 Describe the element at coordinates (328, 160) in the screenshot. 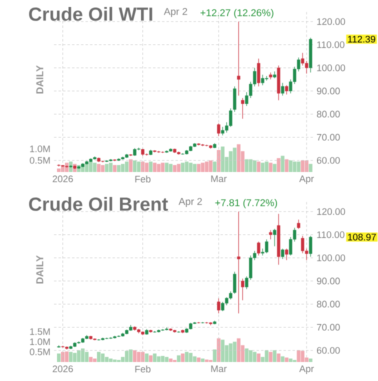

I see `y-tick-label: 60.00` at that location.